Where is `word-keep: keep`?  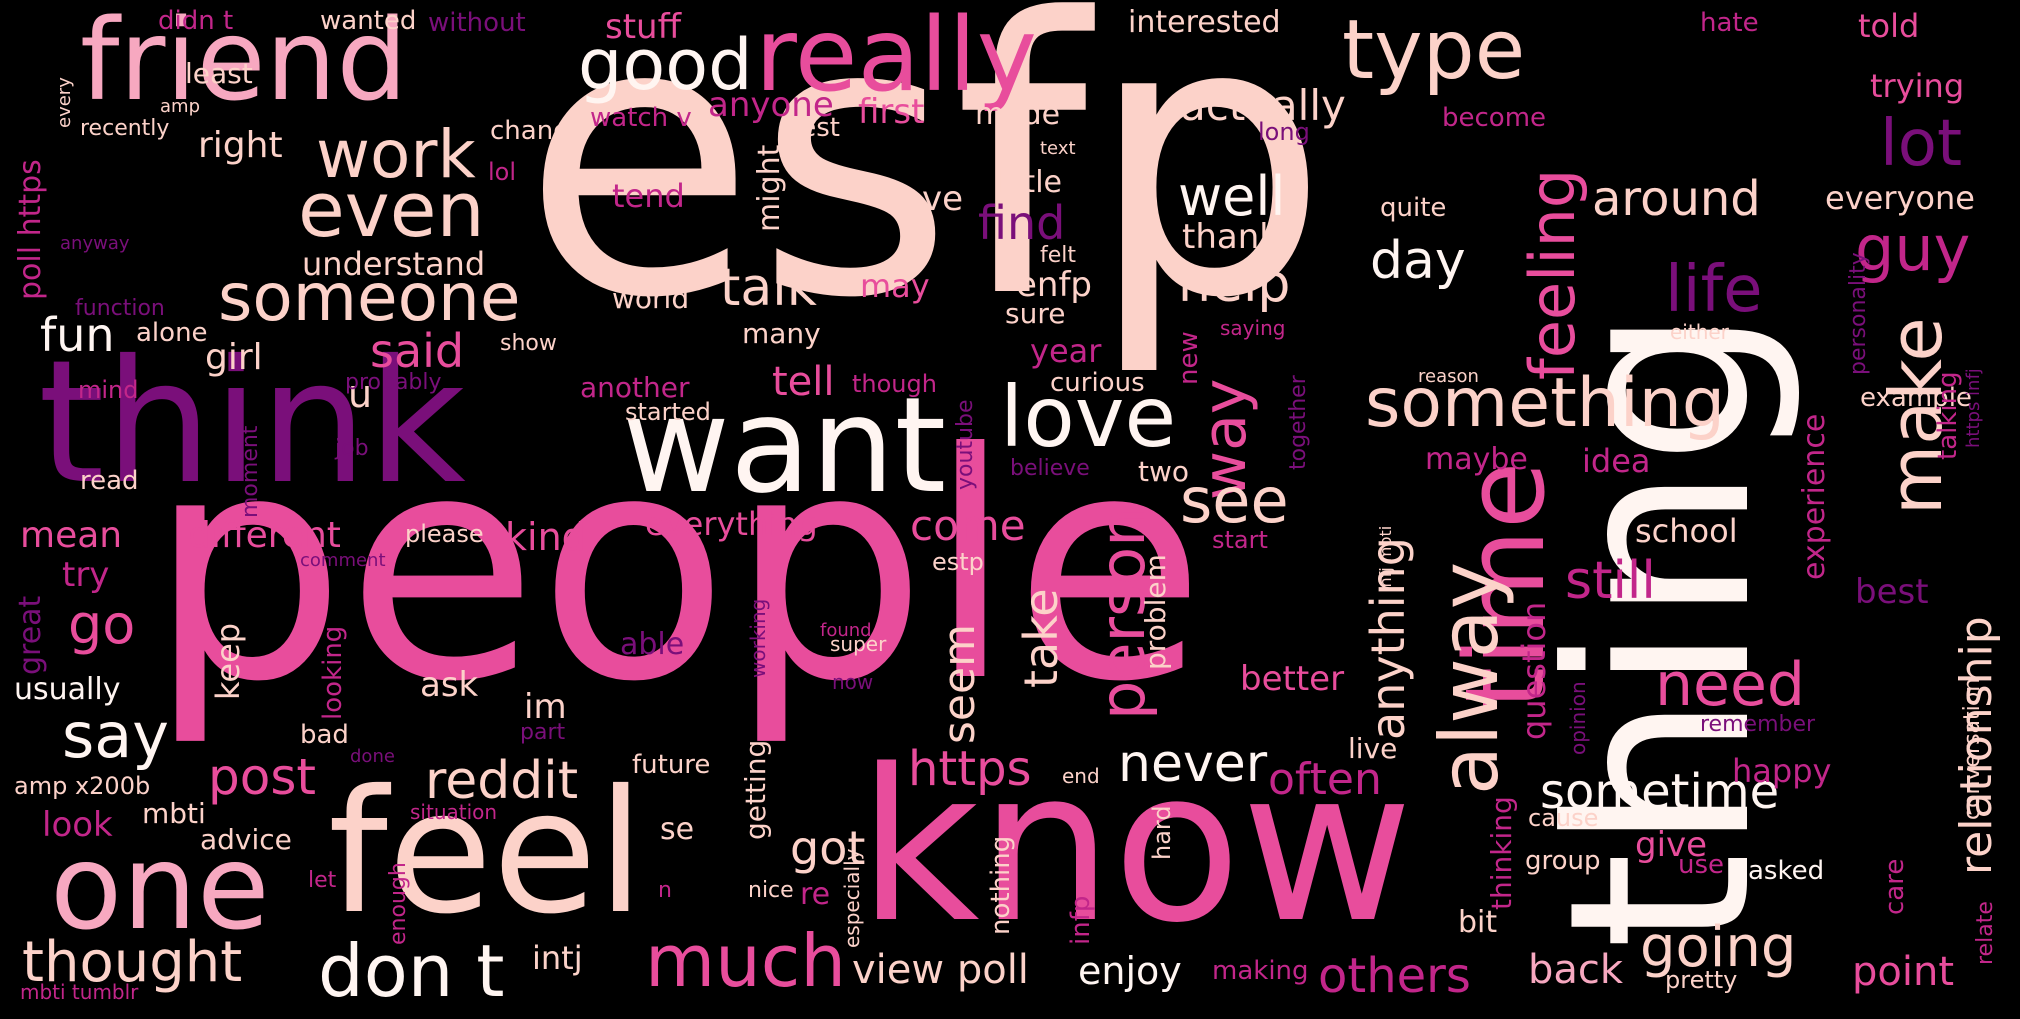 word-keep: keep is located at coordinates (228, 661).